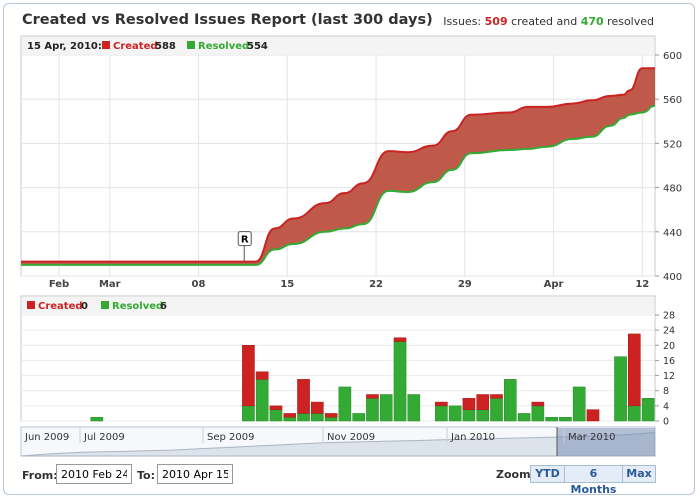 This screenshot has height=500, width=700. What do you see at coordinates (165, 46) in the screenshot?
I see `created-legend-value: 588` at bounding box center [165, 46].